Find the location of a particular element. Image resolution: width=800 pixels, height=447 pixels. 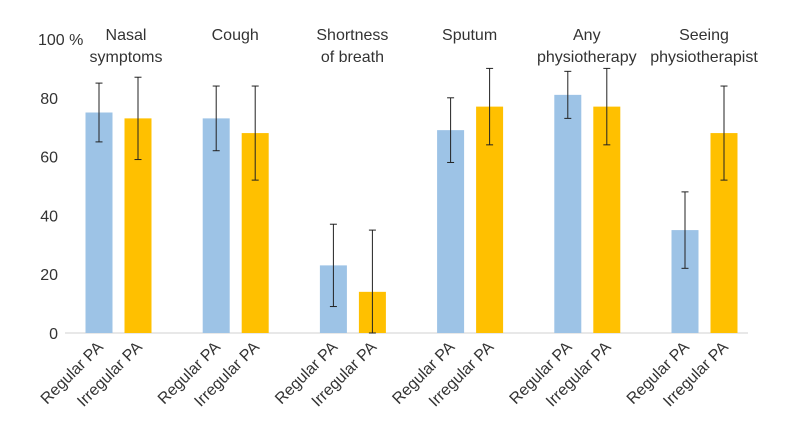

y-tick-label: 0 is located at coordinates (53, 334).